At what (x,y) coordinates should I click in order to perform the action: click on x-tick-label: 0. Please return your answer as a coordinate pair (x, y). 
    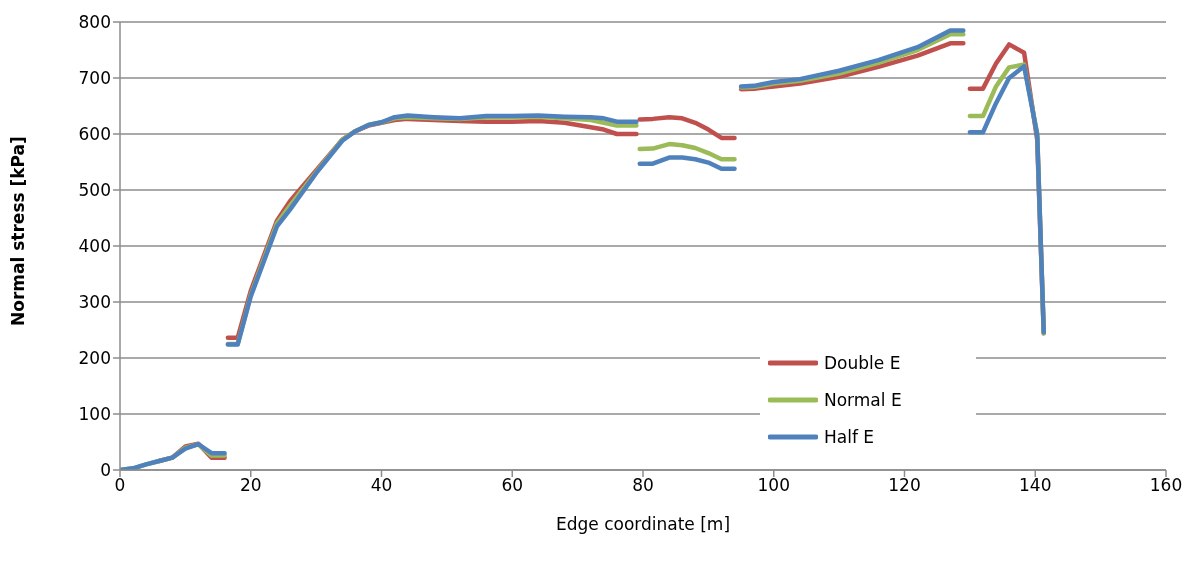
    Looking at the image, I should click on (120, 485).